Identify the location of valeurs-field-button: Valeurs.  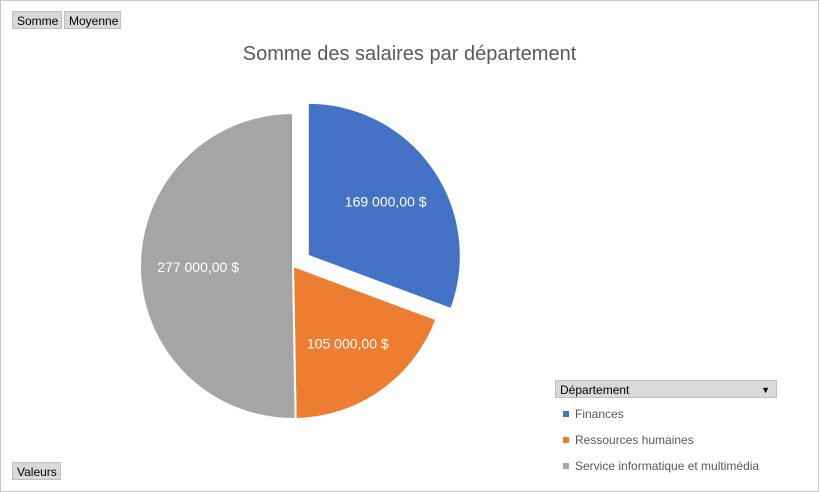
(36, 471).